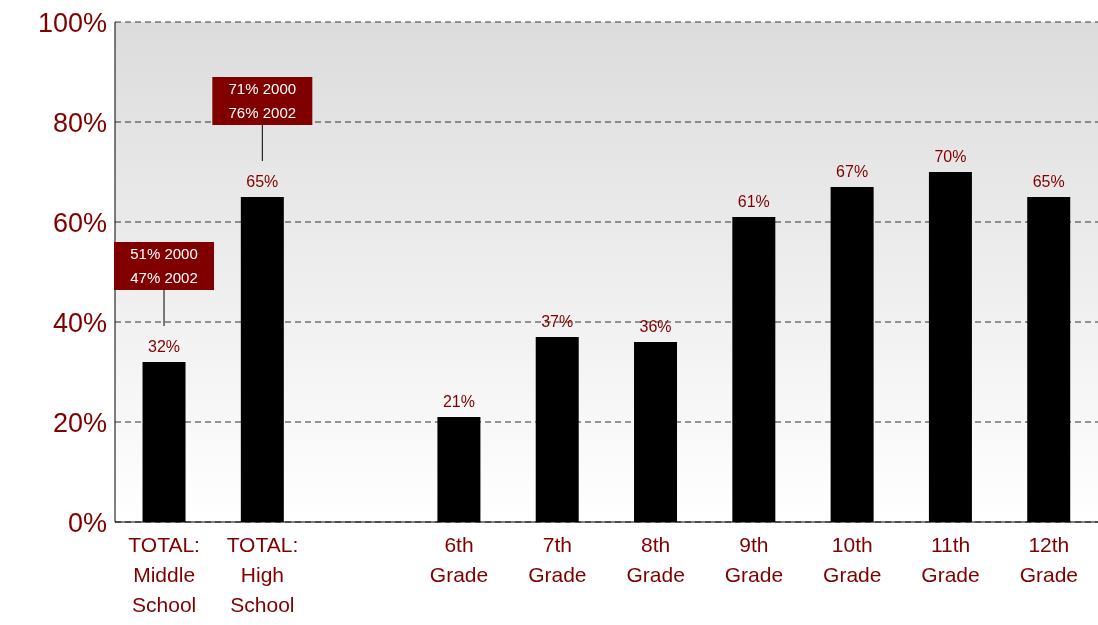  I want to click on x-tick-label: 7th Grade, so click(557, 559).